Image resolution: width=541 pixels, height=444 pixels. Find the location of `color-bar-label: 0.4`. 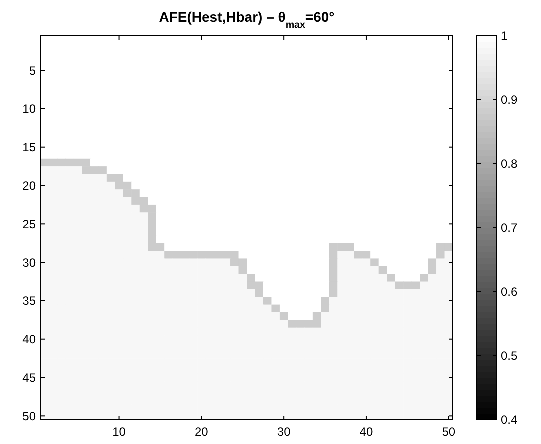

color-bar-label: 0.4 is located at coordinates (509, 420).